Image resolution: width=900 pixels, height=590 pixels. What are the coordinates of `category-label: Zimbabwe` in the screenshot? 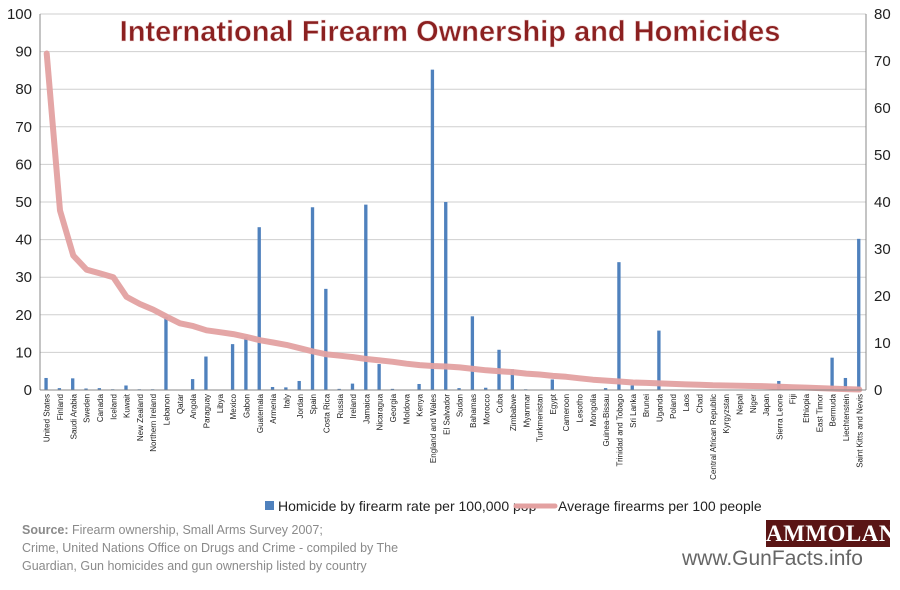 It's located at (513, 412).